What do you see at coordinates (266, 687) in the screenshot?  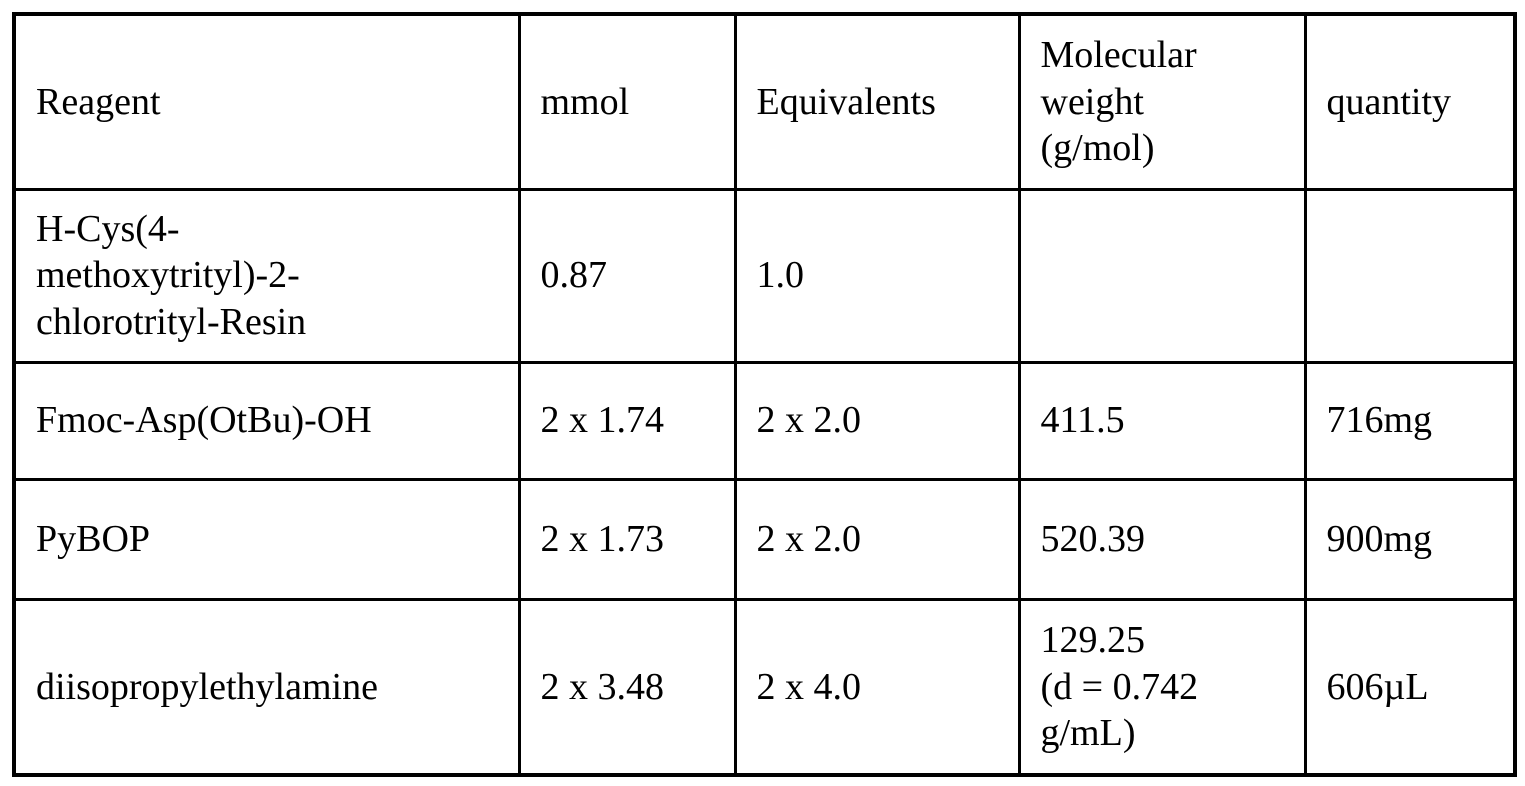 I see `cell-reagent: diisopropylethylamine` at bounding box center [266, 687].